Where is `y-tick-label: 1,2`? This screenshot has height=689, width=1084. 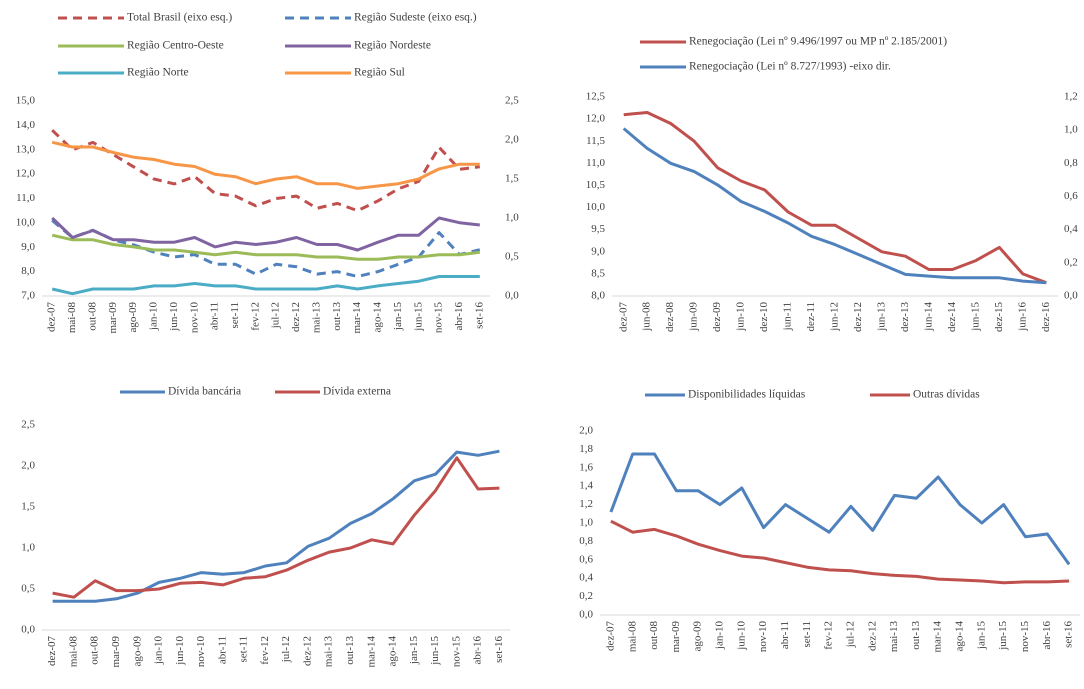 y-tick-label: 1,2 is located at coordinates (586, 504).